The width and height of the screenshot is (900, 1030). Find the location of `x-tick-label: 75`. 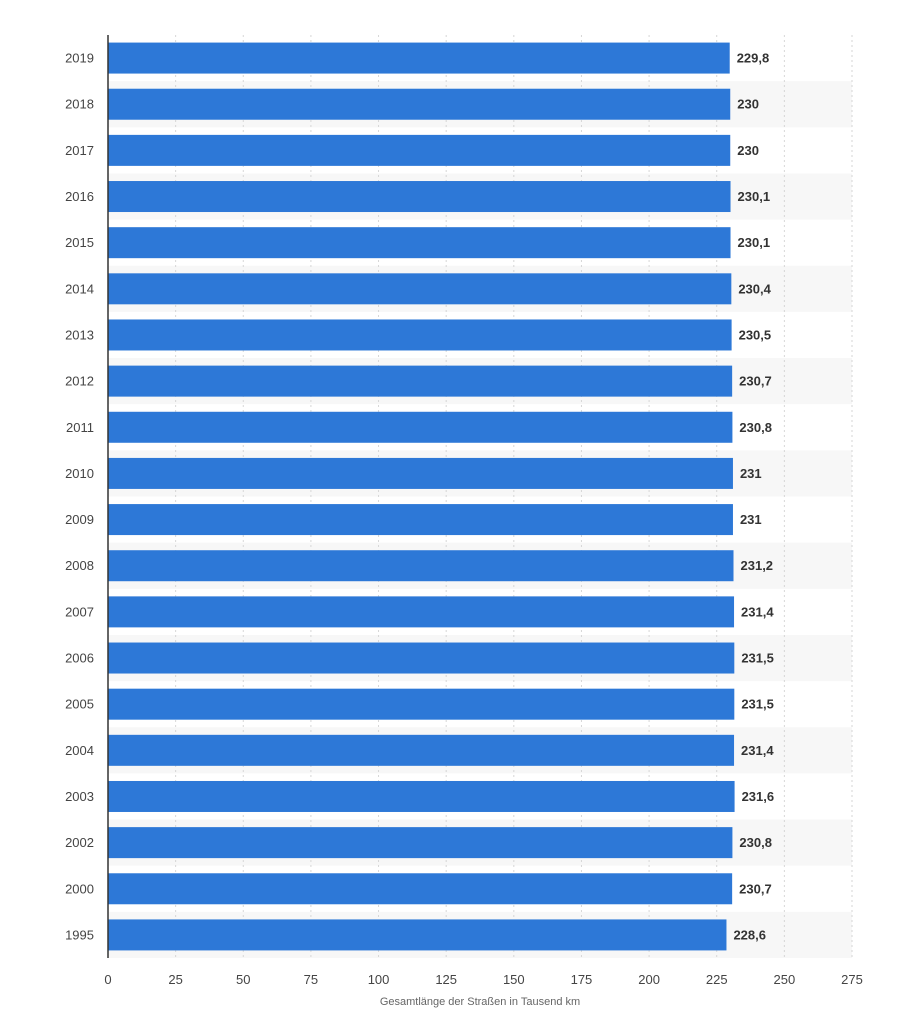

x-tick-label: 75 is located at coordinates (311, 979).